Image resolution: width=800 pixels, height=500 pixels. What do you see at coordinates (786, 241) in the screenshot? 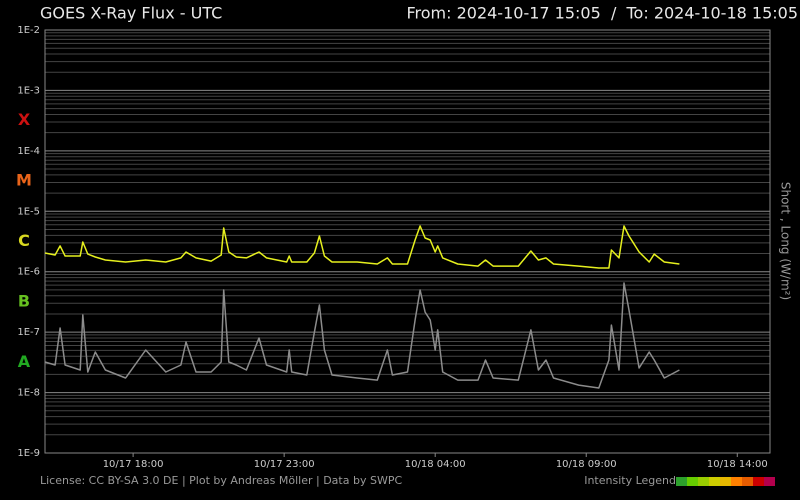
I see `y-axis-label: Short , Long (W/m²)` at bounding box center [786, 241].